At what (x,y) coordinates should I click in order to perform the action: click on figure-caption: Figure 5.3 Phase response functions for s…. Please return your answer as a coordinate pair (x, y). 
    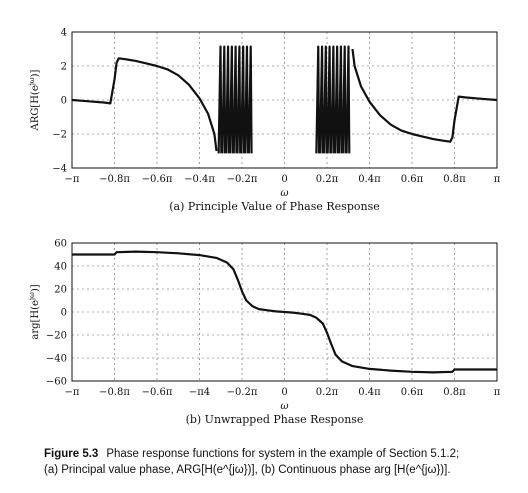
    Looking at the image, I should click on (279, 462).